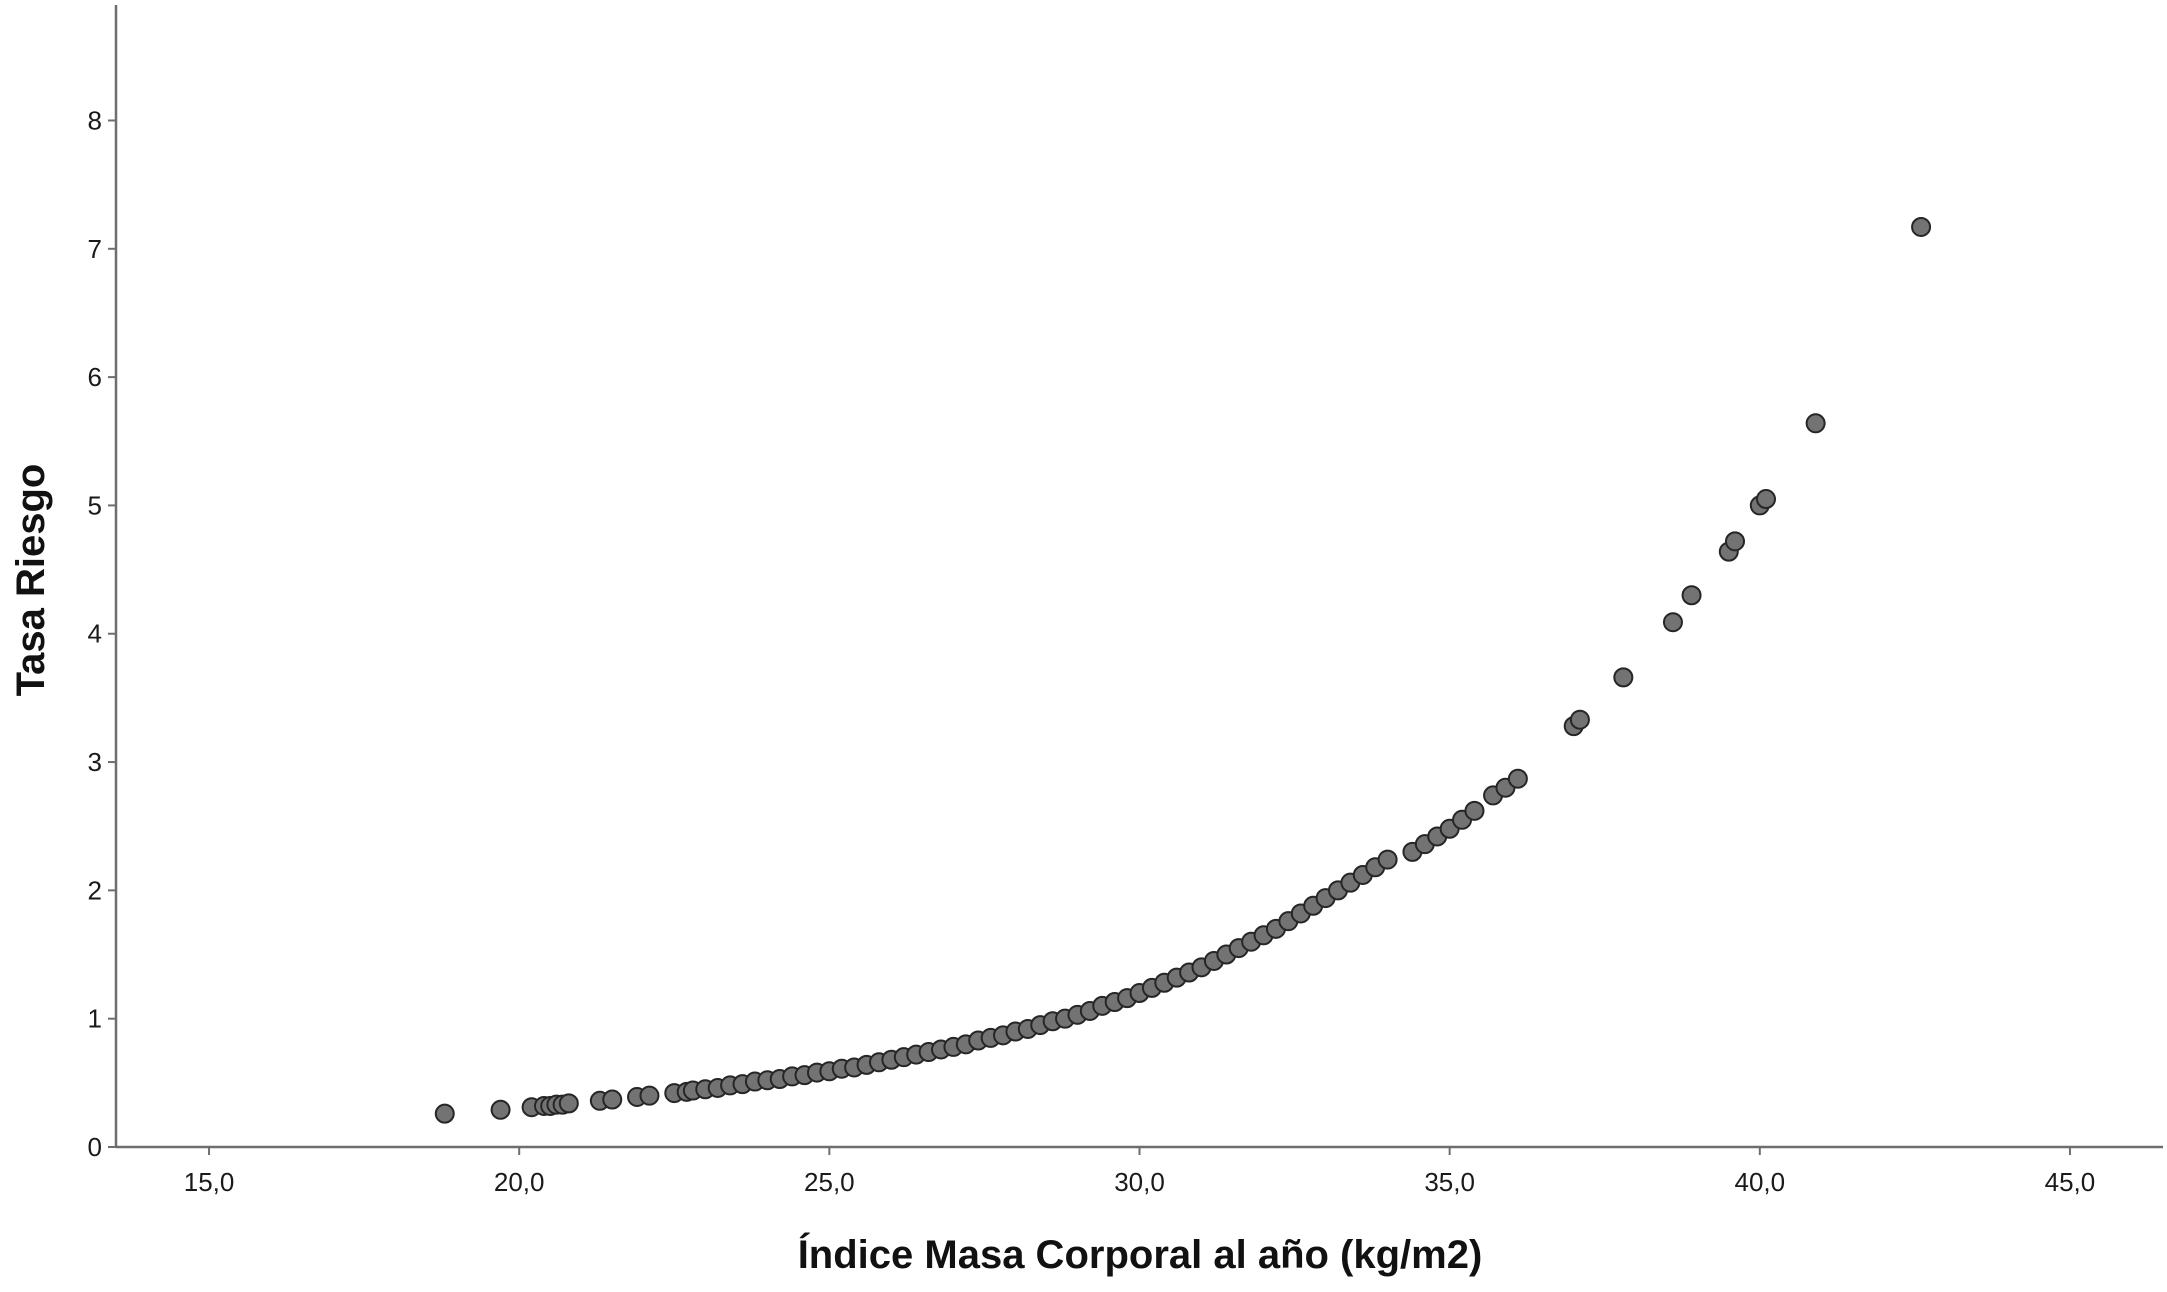 This screenshot has width=2167, height=1292. What do you see at coordinates (95, 505) in the screenshot?
I see `y-tick-label: 5` at bounding box center [95, 505].